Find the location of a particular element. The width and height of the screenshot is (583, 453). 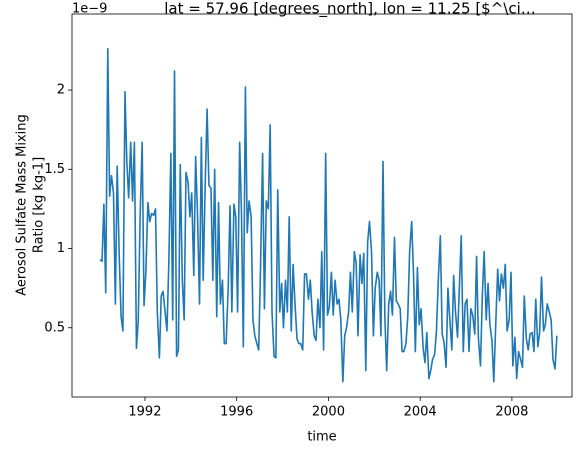

y-axis-label: Ratio [kg kg-1] is located at coordinates (39, 205).